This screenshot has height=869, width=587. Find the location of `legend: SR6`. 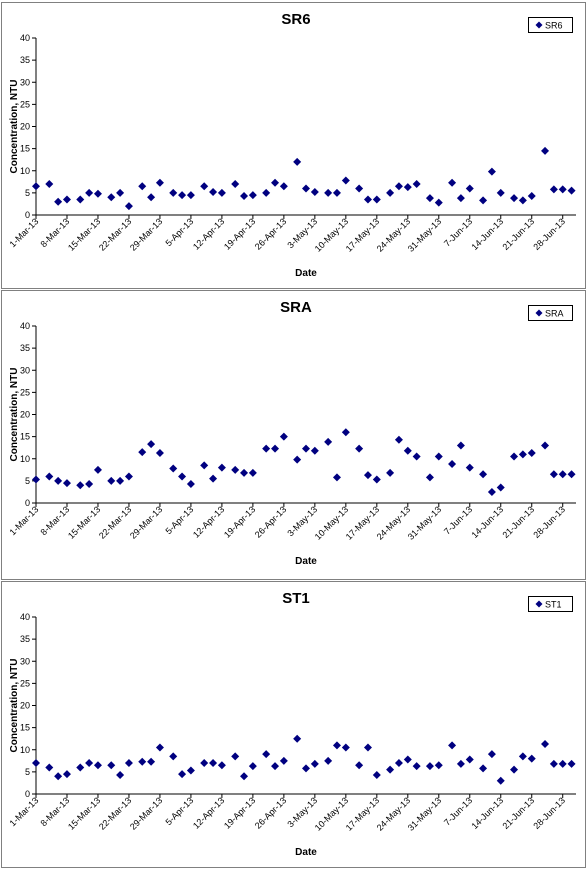

legend: SR6 is located at coordinates (550, 25).